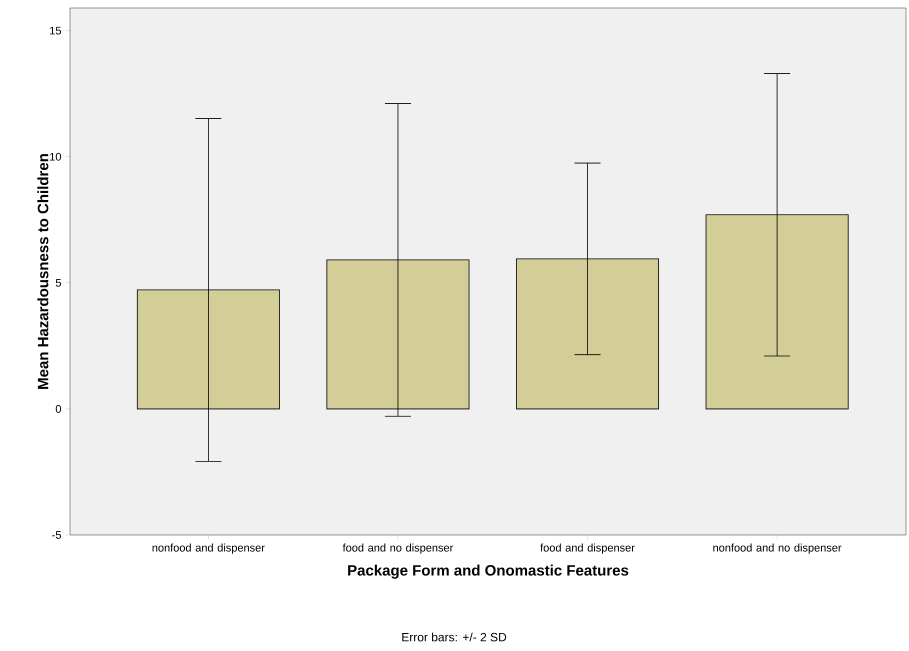  Describe the element at coordinates (55, 30) in the screenshot. I see `y-tick-label: 15` at that location.